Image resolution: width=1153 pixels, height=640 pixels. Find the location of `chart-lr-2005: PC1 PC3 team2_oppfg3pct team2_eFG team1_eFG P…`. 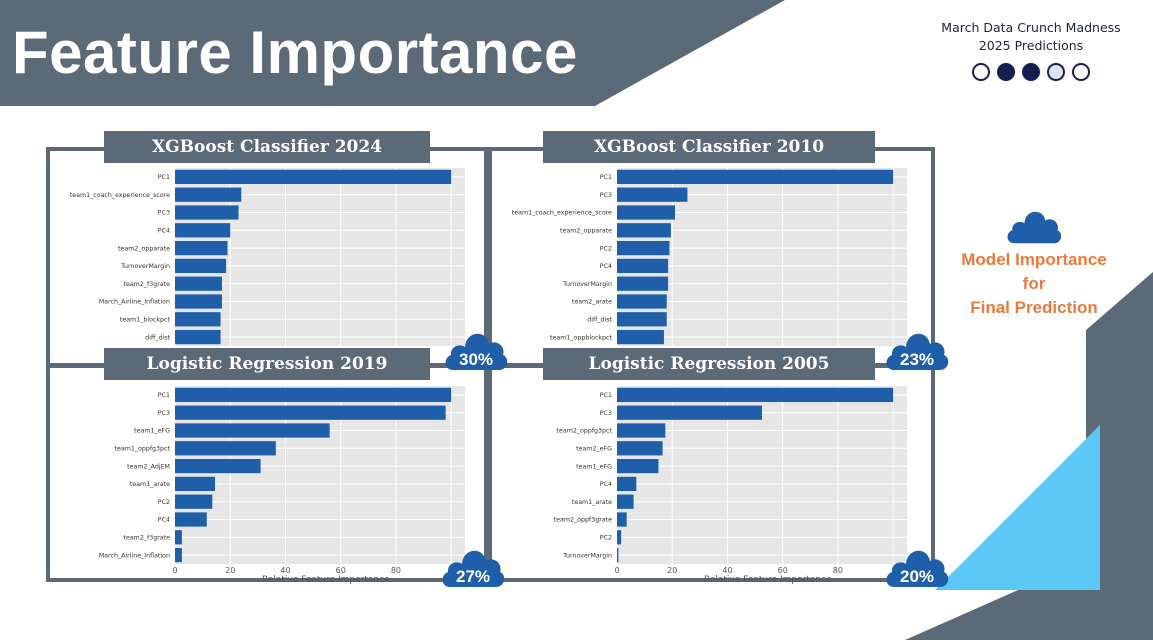

chart-lr-2005: PC1 PC3 team2_oppfg3pct team2_eFG team1_eFG P… is located at coordinates (730, 485).